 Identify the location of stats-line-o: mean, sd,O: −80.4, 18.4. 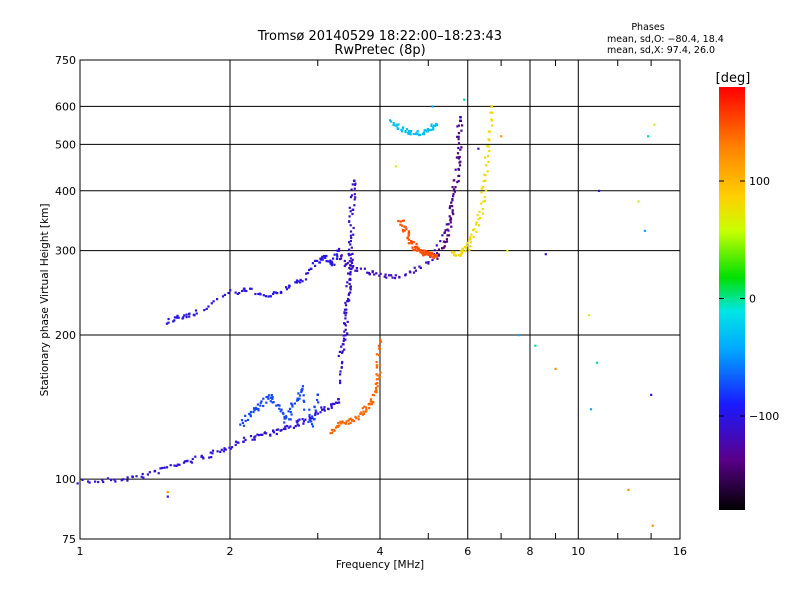
(665, 39).